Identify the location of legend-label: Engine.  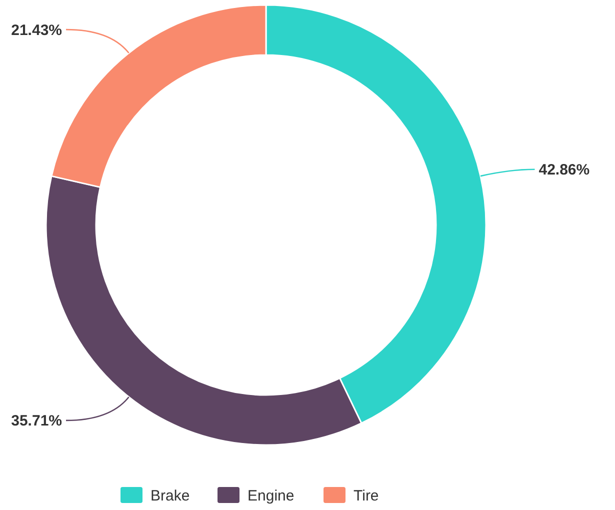
(271, 495).